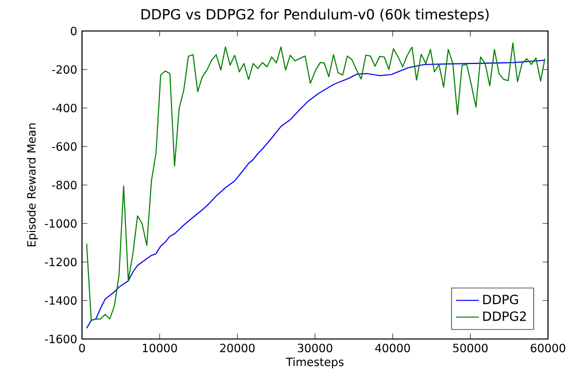 This screenshot has height=391, width=580. What do you see at coordinates (64, 185) in the screenshot?
I see `y-tick-label: -800` at bounding box center [64, 185].